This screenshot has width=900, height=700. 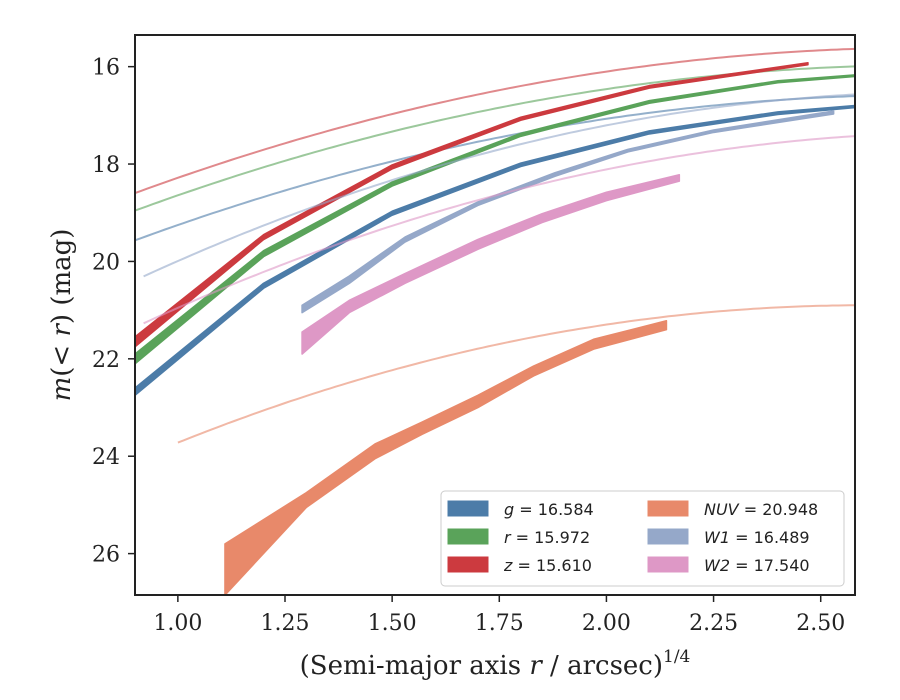 I want to click on x-tick-label: 2.00, so click(x=606, y=623).